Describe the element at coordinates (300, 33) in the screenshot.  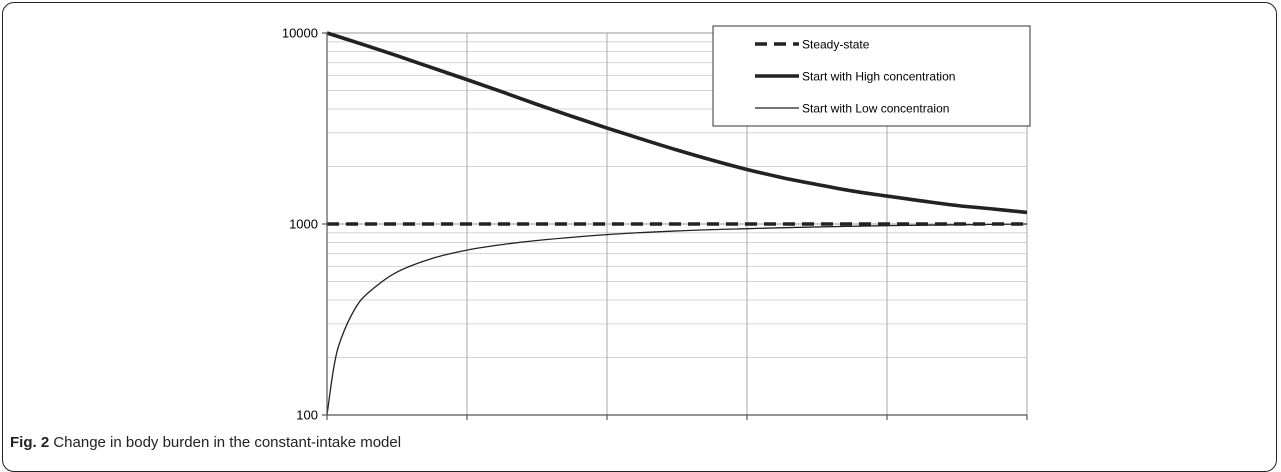
I see `y-tick-label: 10000` at that location.